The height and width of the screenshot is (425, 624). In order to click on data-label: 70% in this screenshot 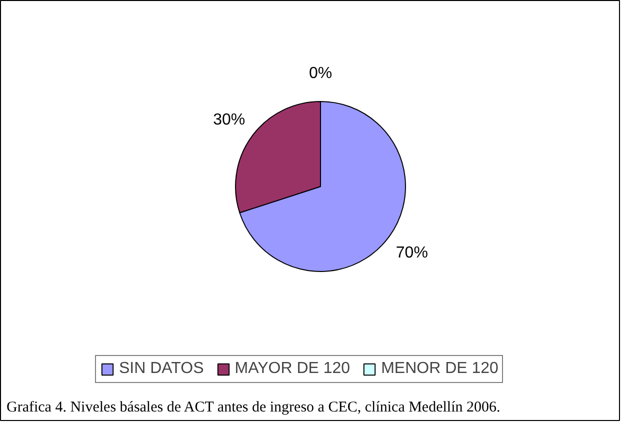, I will do `click(412, 253)`.